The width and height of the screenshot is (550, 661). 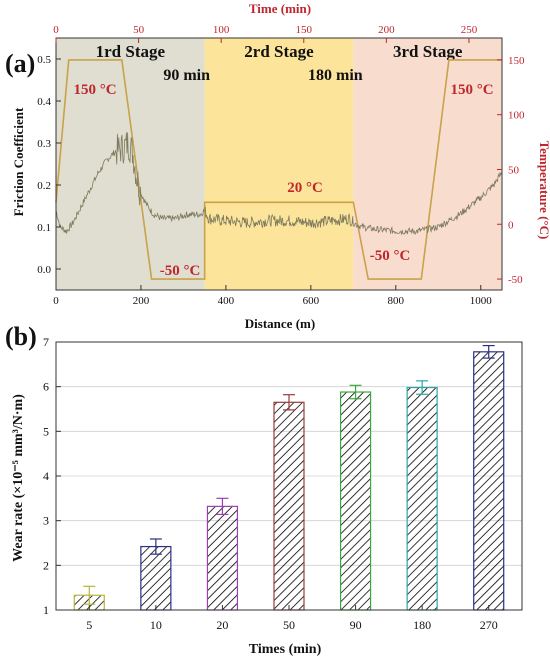 What do you see at coordinates (46, 387) in the screenshot?
I see `y-tick-label: 6` at bounding box center [46, 387].